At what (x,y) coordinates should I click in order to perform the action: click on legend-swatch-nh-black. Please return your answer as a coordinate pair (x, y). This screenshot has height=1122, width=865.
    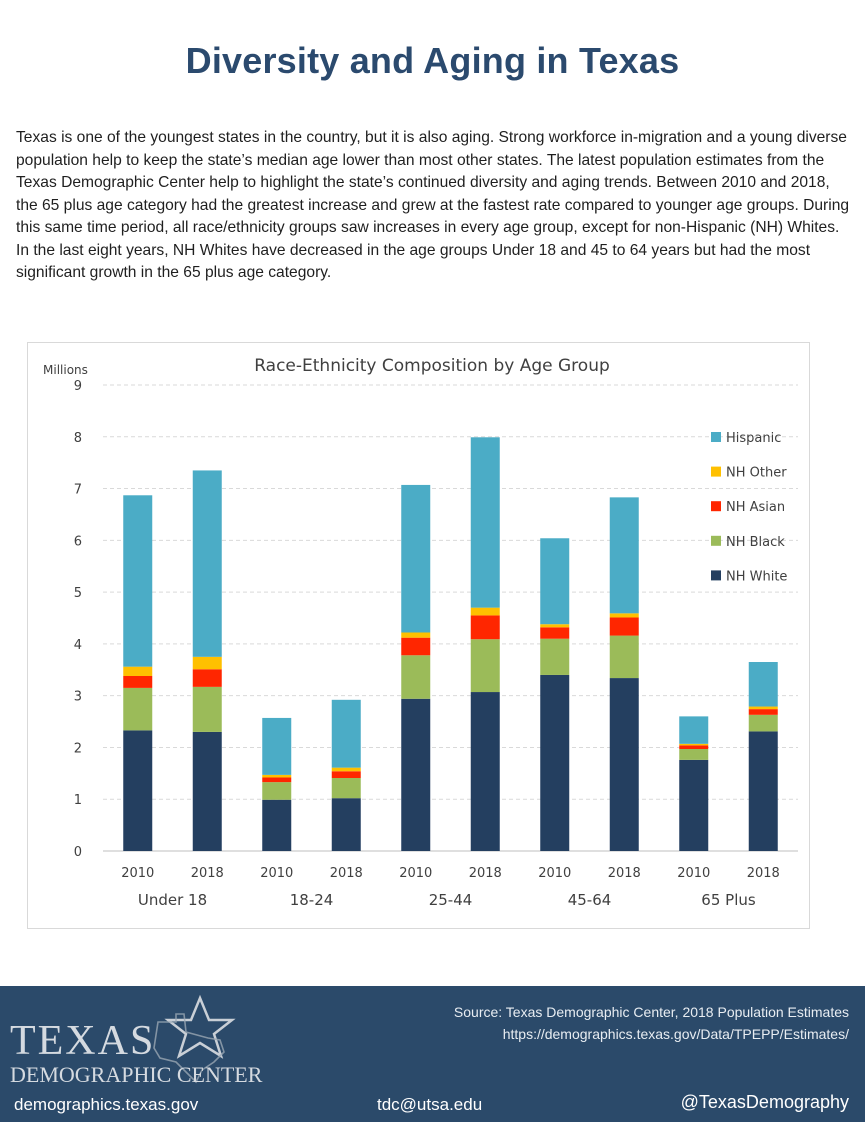
    Looking at the image, I should click on (716, 541).